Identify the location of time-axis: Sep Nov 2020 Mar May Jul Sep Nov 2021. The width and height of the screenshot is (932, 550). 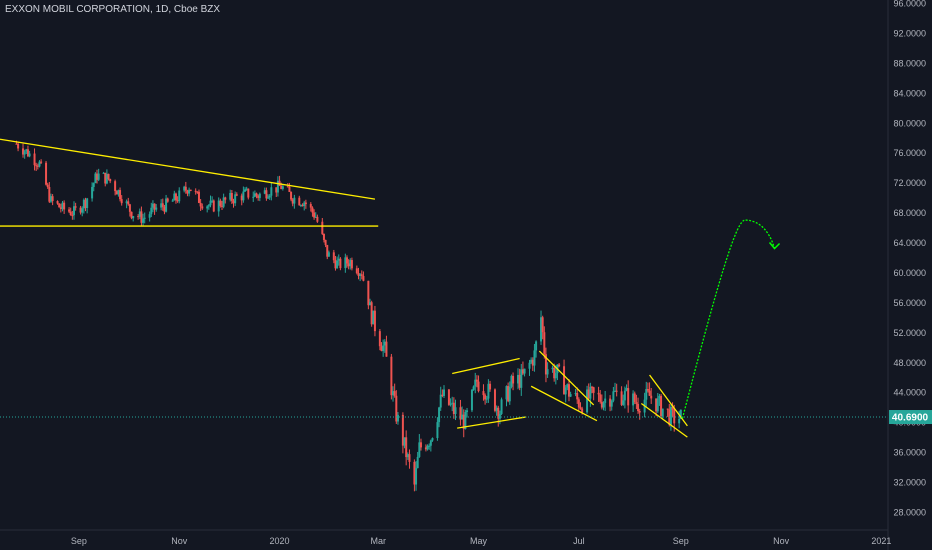
(481, 541).